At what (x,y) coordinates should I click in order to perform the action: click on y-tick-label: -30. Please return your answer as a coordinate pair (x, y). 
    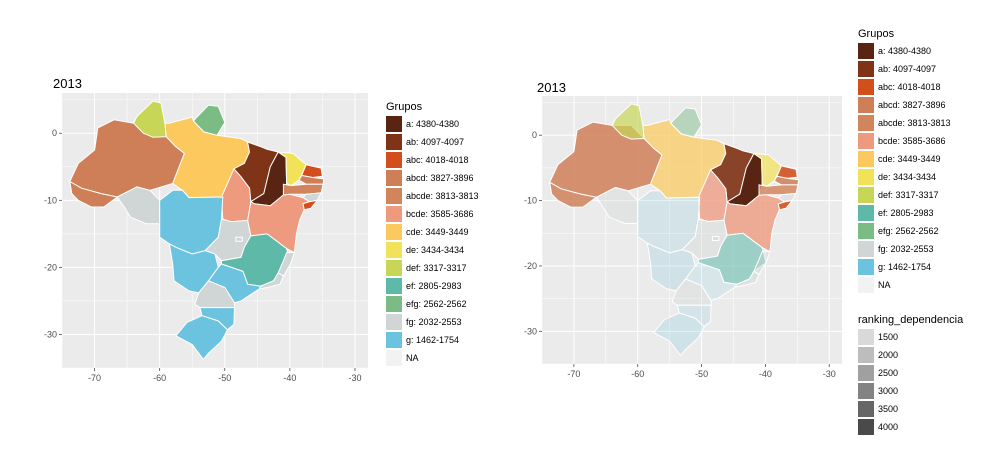
    Looking at the image, I should click on (50, 334).